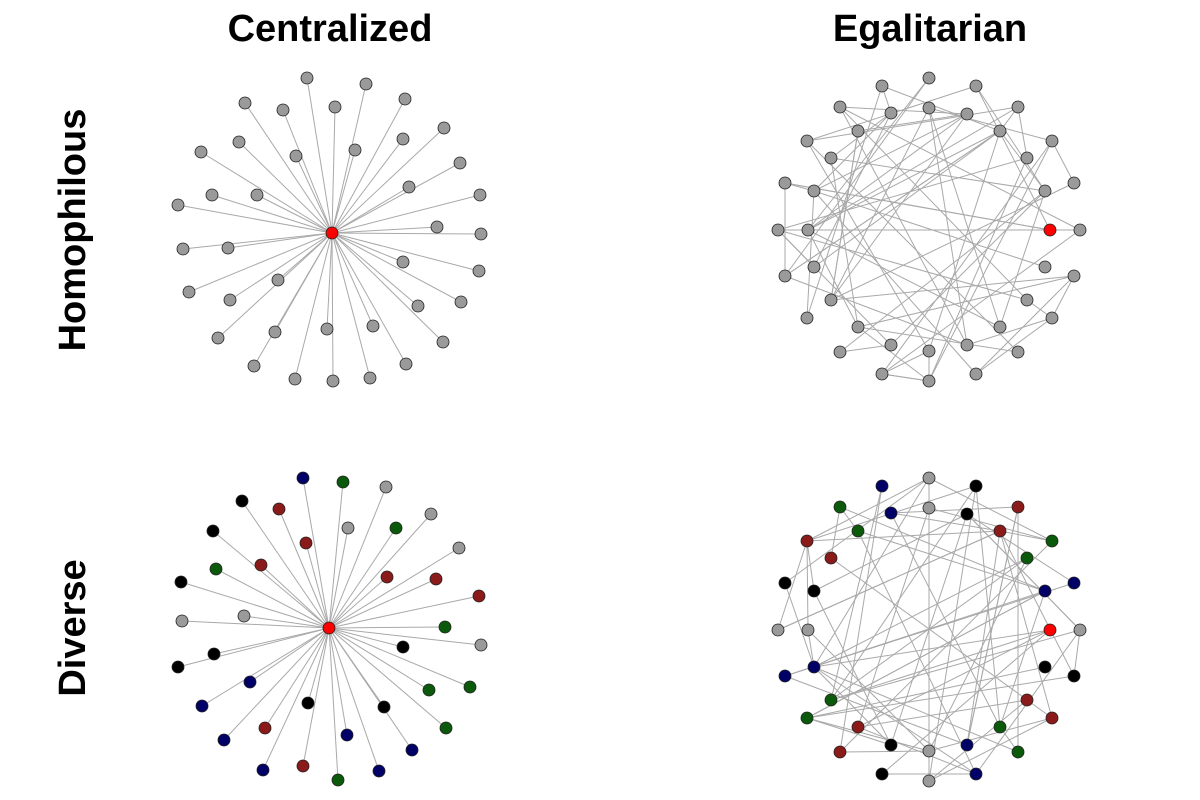 The height and width of the screenshot is (800, 1200). I want to click on hub-node-centralized-diverse, so click(329, 628).